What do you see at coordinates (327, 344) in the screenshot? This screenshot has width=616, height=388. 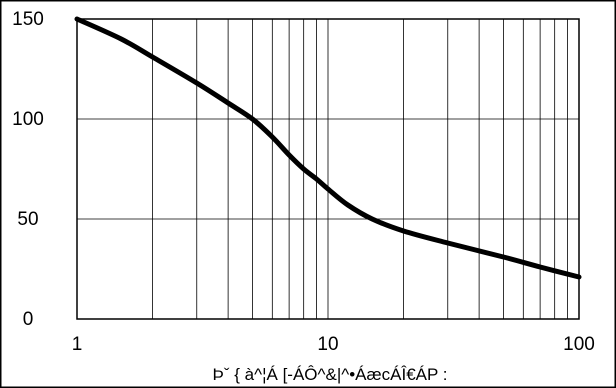 I see `x-tick-label: 10` at bounding box center [327, 344].